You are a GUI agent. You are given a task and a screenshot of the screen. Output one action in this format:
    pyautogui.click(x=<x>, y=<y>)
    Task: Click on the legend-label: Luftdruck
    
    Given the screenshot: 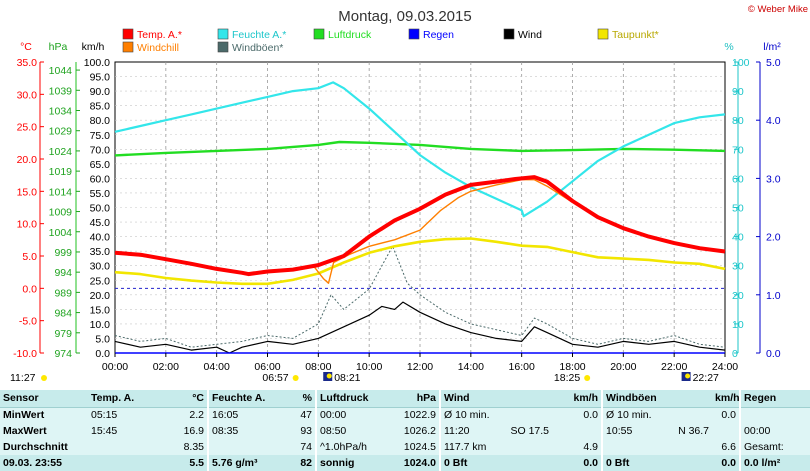 What is the action you would take?
    pyautogui.click(x=350, y=35)
    